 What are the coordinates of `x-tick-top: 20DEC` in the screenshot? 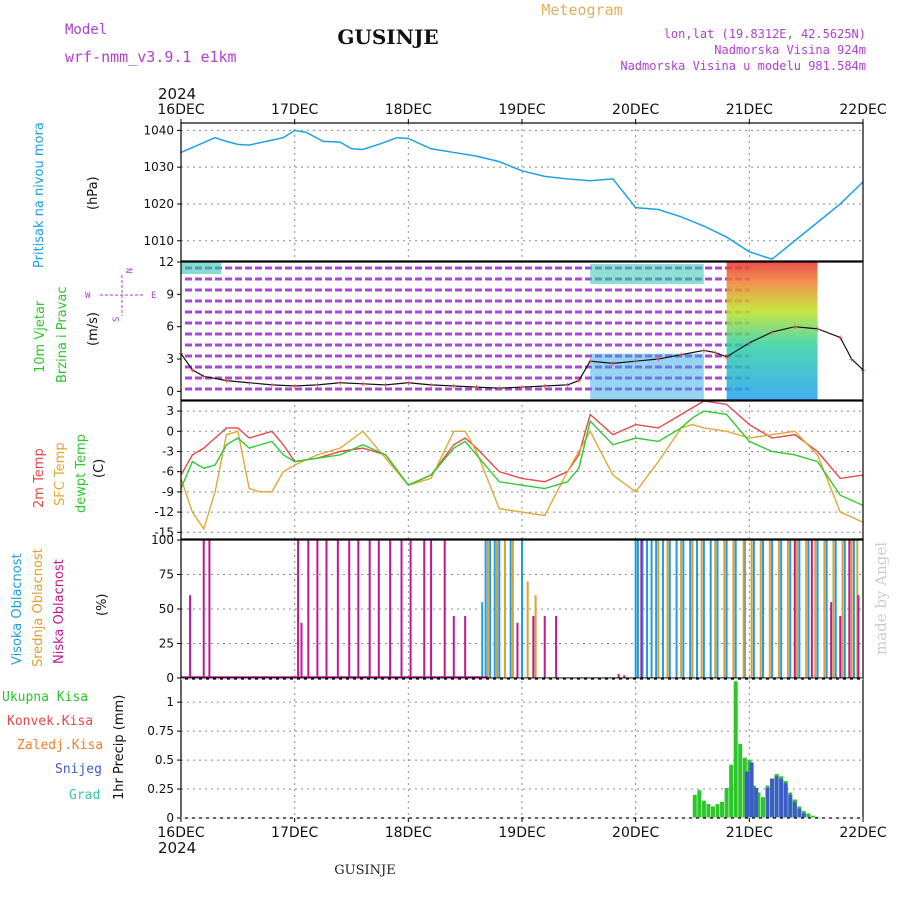 It's located at (635, 110).